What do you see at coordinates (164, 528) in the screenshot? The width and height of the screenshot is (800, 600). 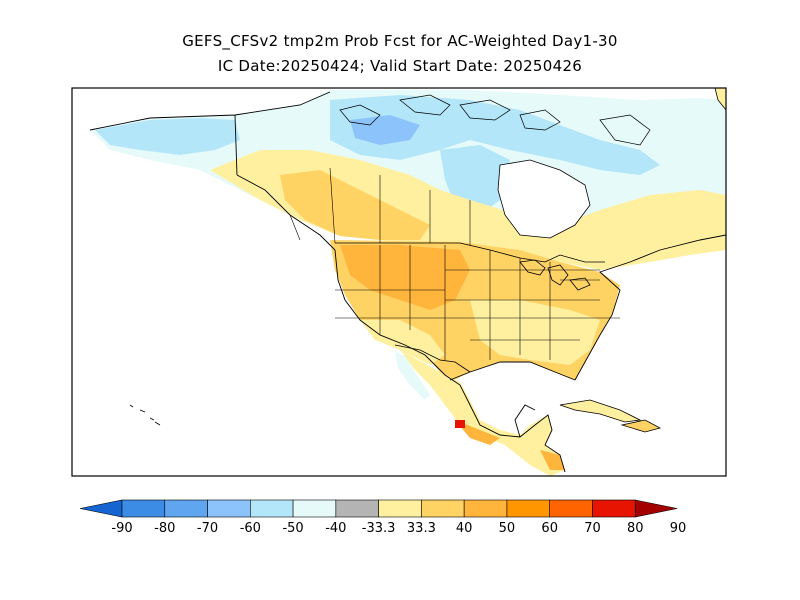 I see `colorbar-label: -80` at bounding box center [164, 528].